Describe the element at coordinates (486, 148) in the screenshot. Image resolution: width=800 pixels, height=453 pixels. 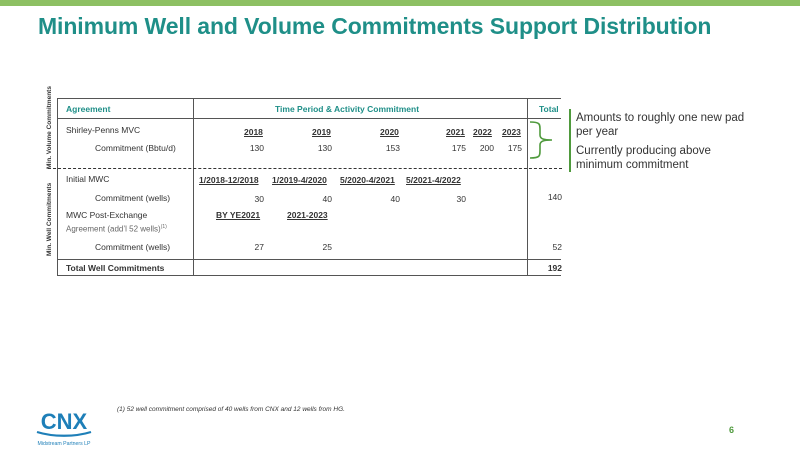
I see `volume-value: 200` at that location.